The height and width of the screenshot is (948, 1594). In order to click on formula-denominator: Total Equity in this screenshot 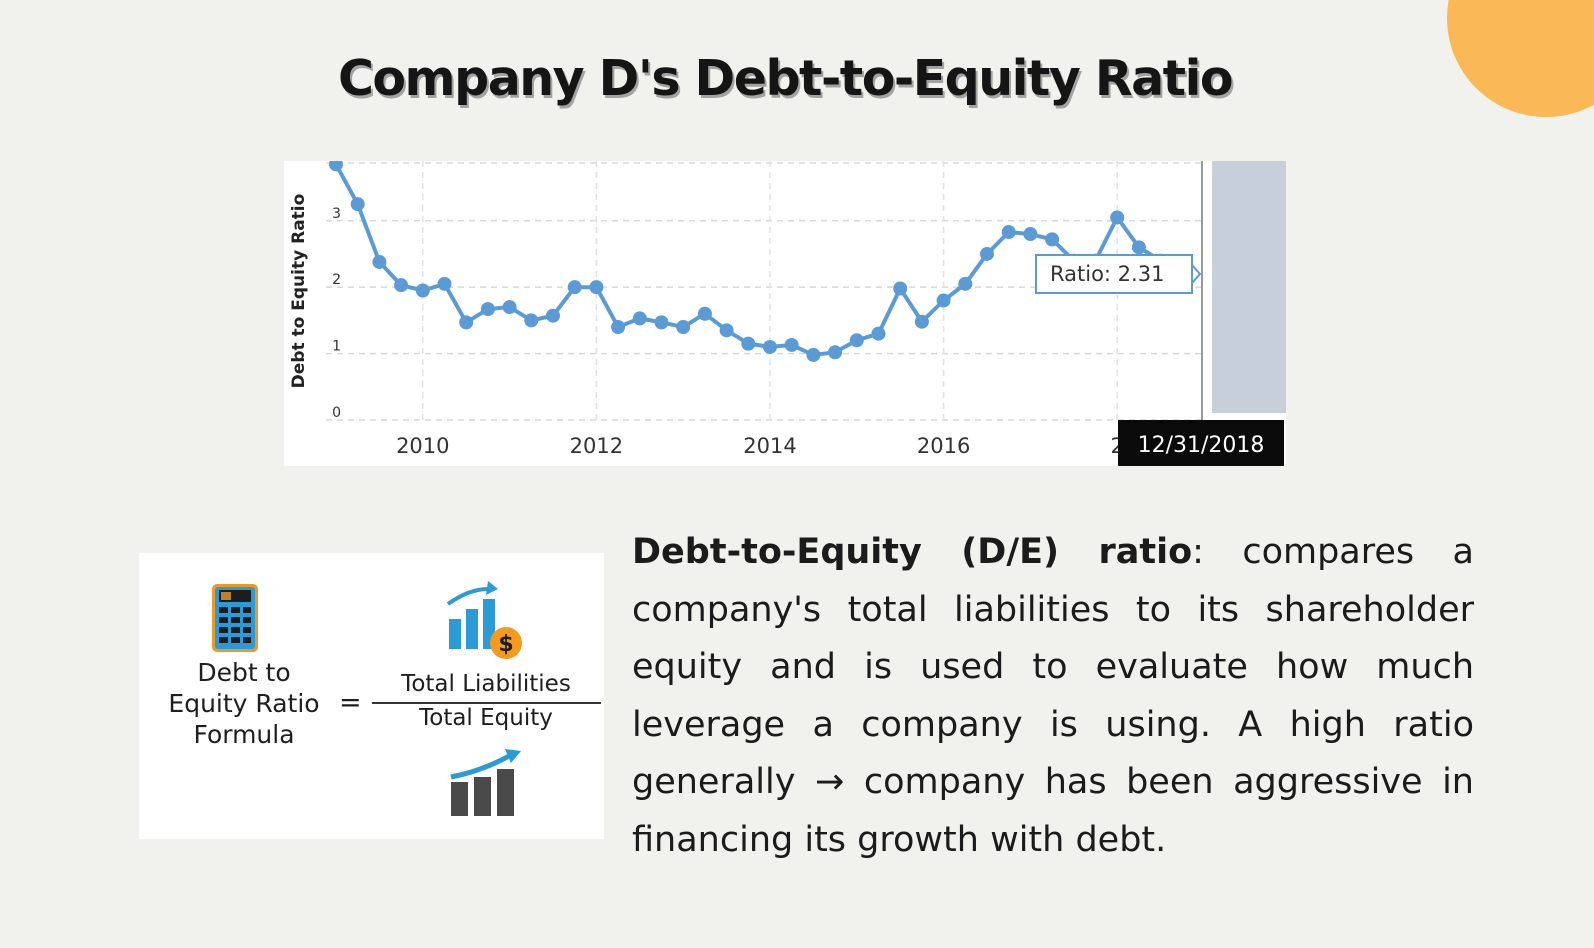, I will do `click(486, 718)`.